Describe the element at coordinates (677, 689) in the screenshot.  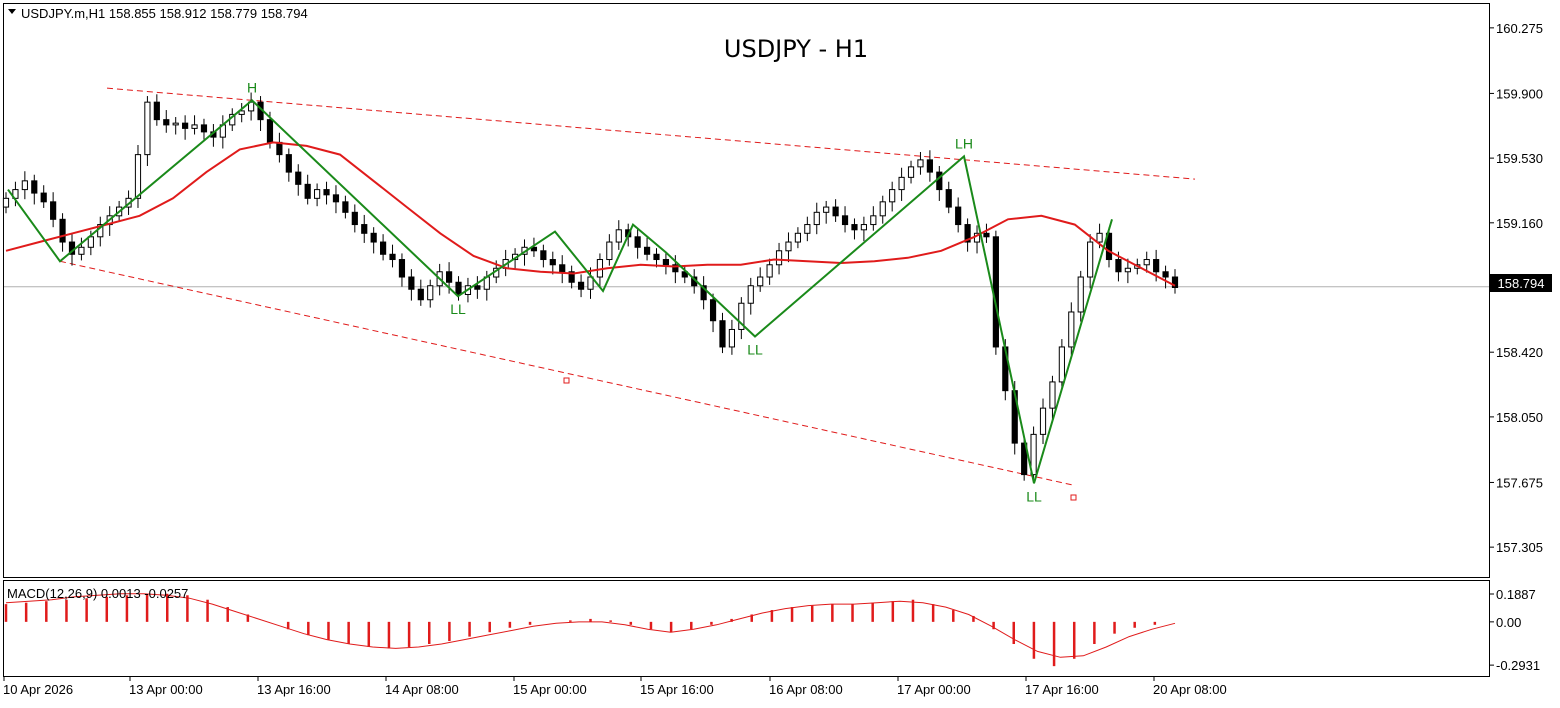
I see `time-tick-label: 15 Apr 16:00` at that location.